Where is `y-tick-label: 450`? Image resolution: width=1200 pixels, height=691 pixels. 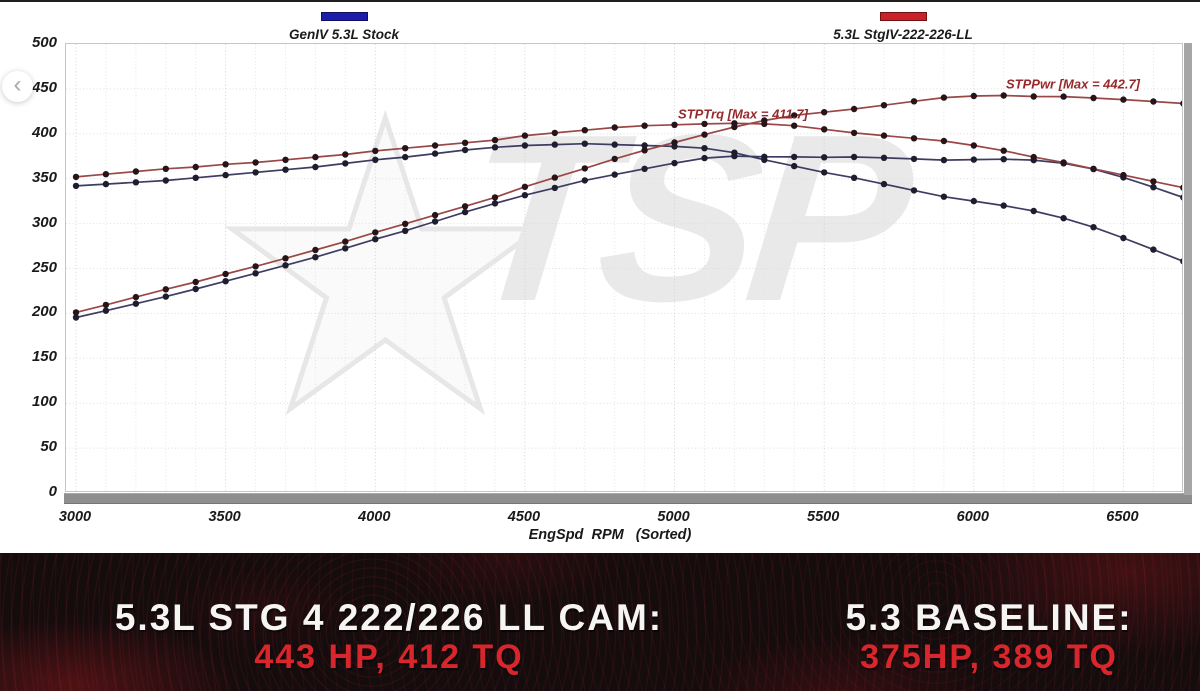 y-tick-label: 450 is located at coordinates (44, 87).